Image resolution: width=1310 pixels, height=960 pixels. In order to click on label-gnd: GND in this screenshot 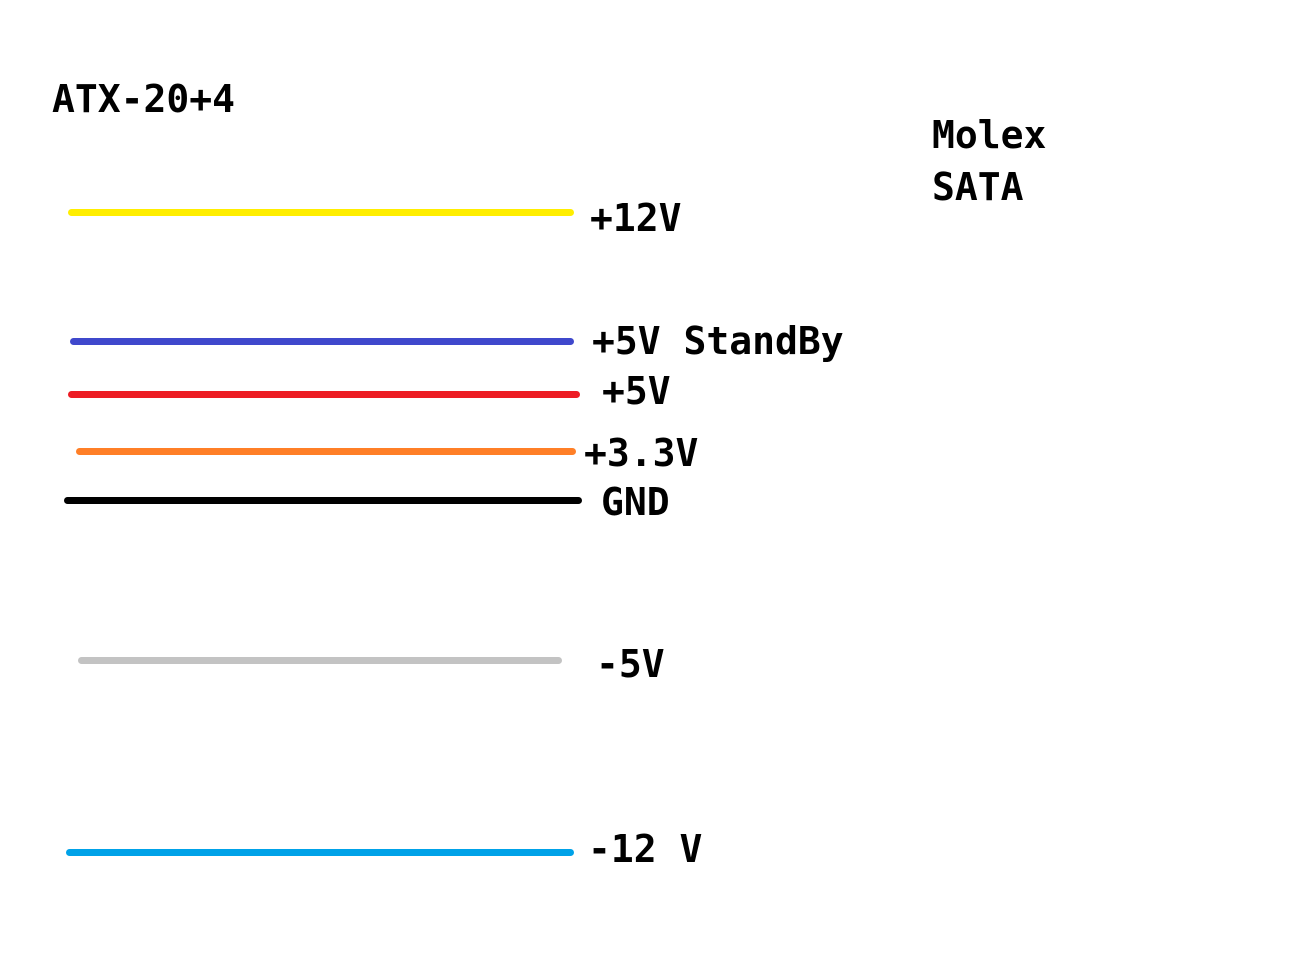, I will do `click(635, 502)`.